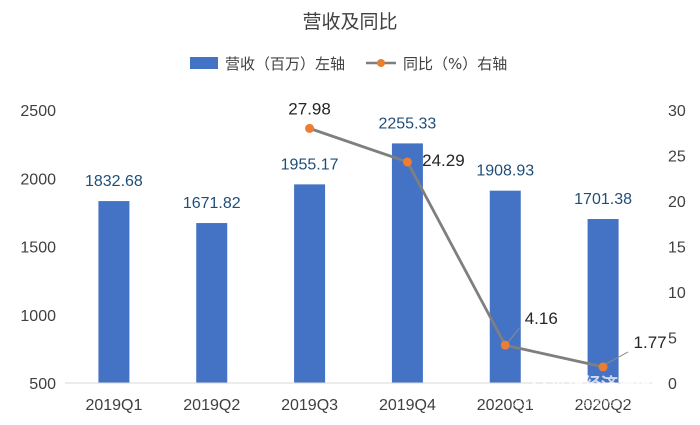 Image resolution: width=700 pixels, height=425 pixels. What do you see at coordinates (310, 128) in the screenshot?
I see `line-point-2019Q3` at bounding box center [310, 128].